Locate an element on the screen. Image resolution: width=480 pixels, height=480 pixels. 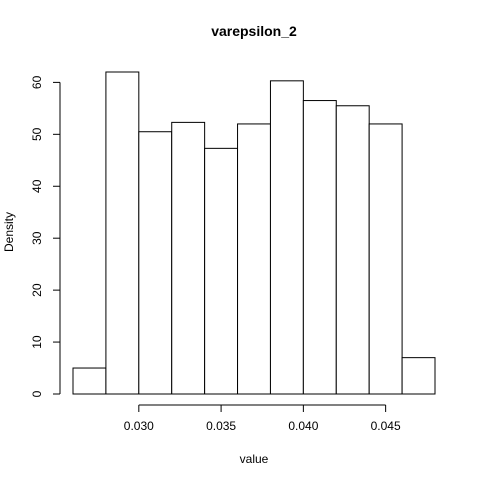
x-axis-label: value is located at coordinates (254, 459).